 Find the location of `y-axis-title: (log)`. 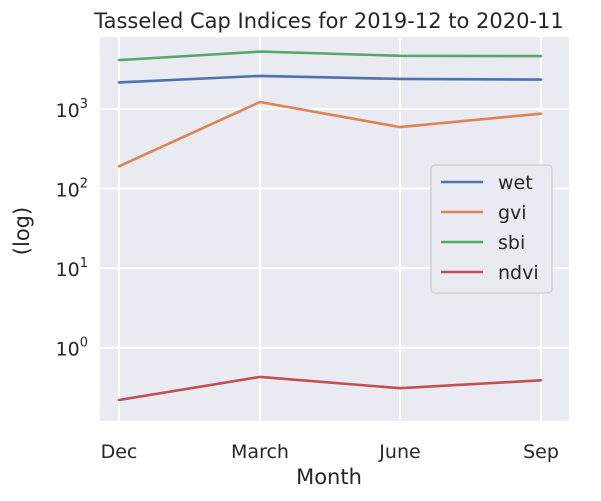

y-axis-title: (log) is located at coordinates (22, 231).